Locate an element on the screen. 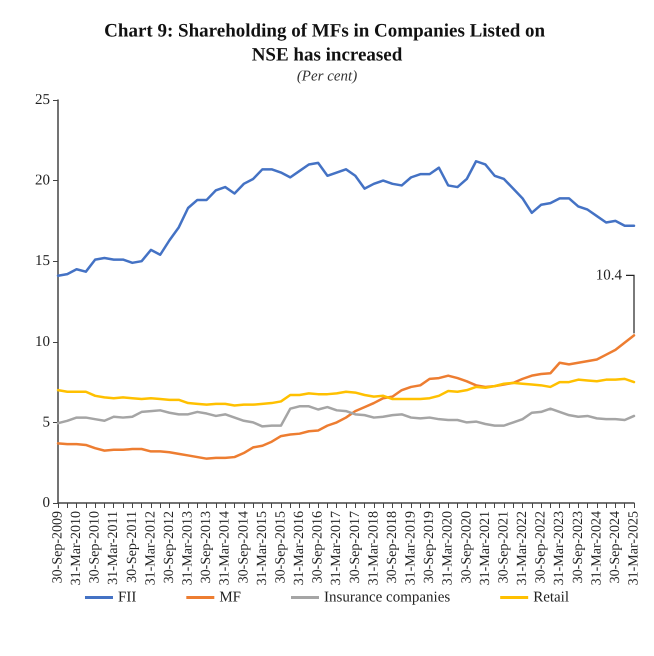 The width and height of the screenshot is (654, 656). y-tick-label: 20 is located at coordinates (42, 180).